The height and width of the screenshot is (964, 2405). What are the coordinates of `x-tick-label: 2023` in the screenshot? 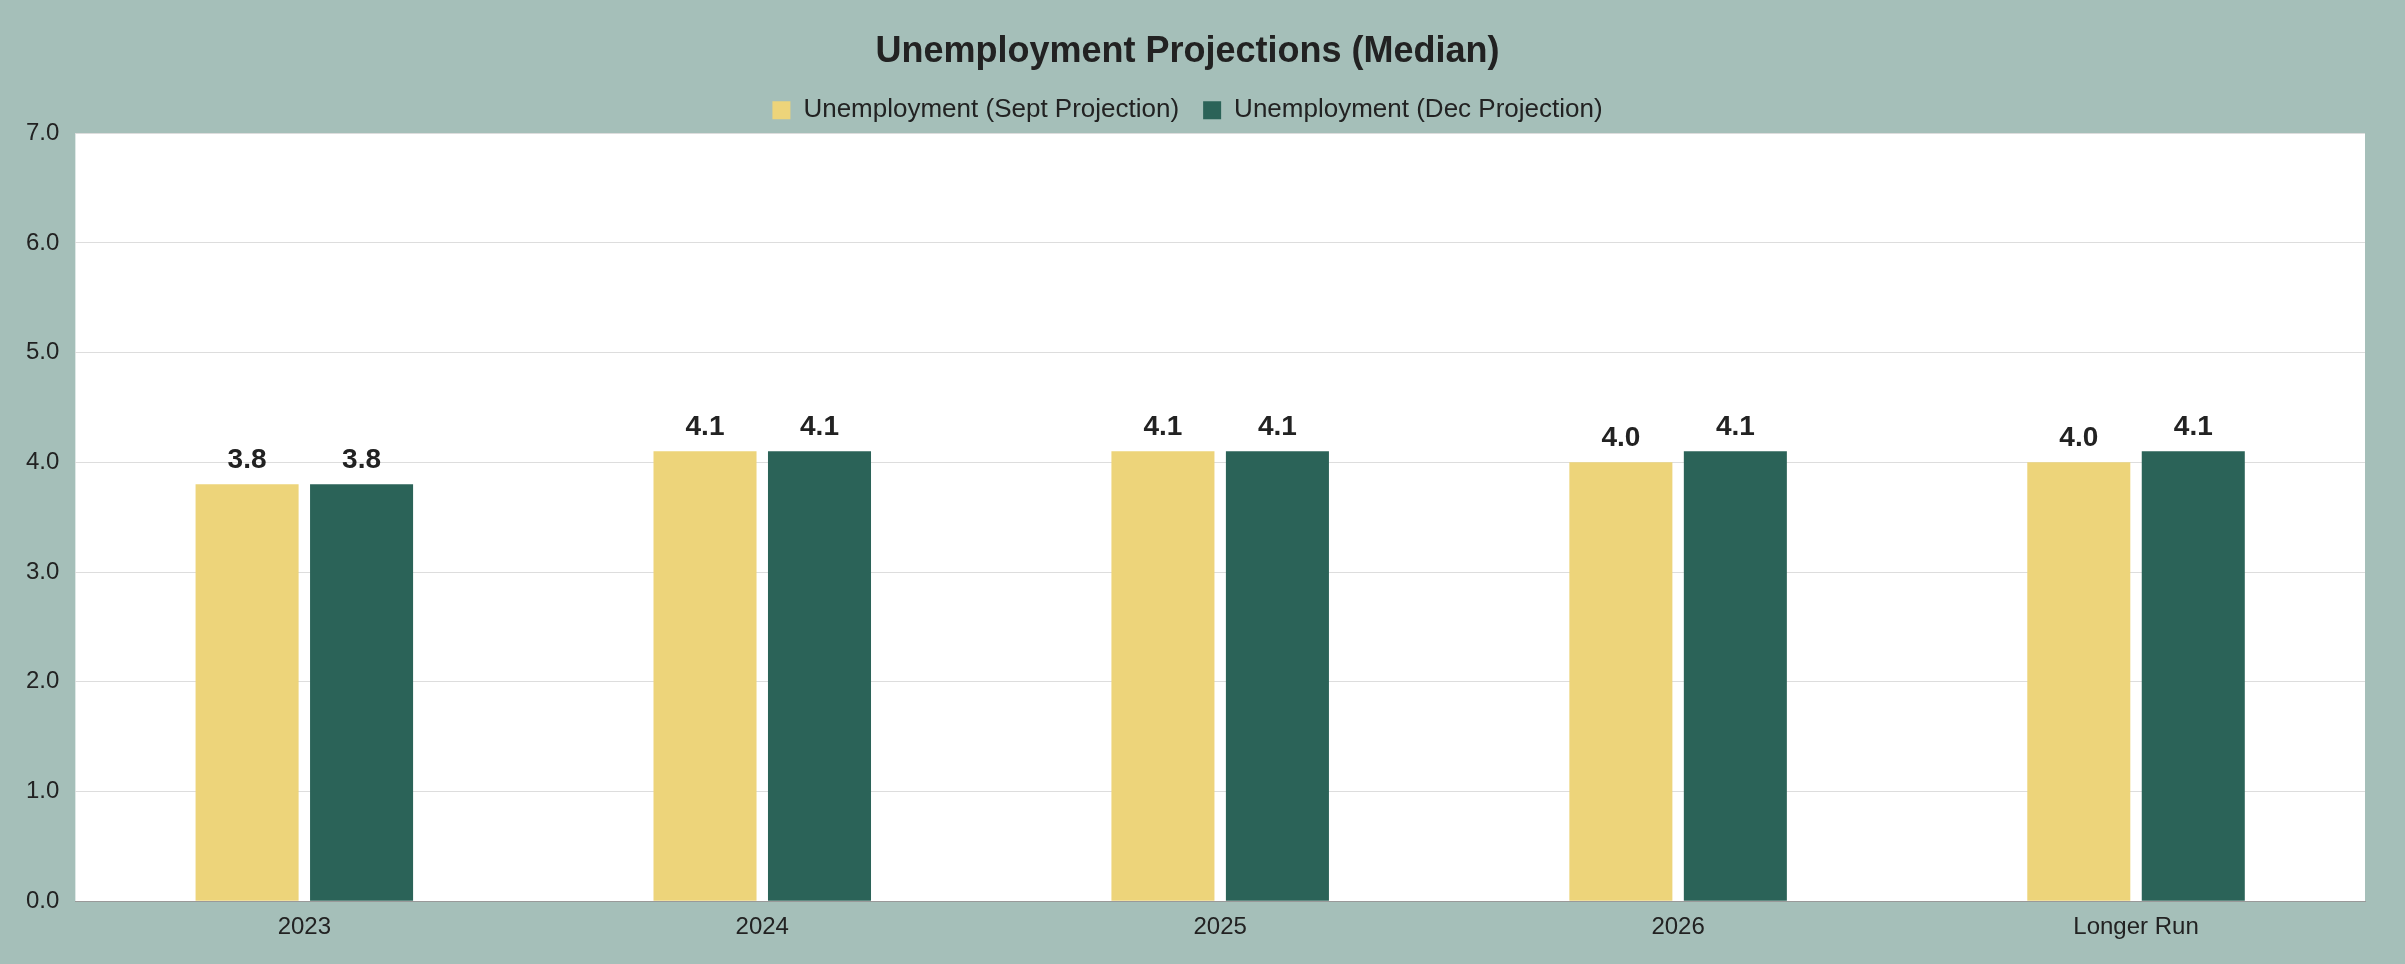 It's located at (304, 926).